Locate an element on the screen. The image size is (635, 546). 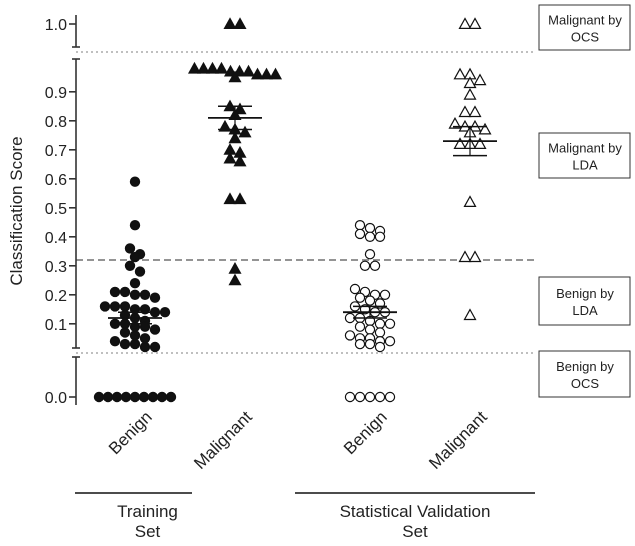
y-tick-label: 0.7 is located at coordinates (56, 151).